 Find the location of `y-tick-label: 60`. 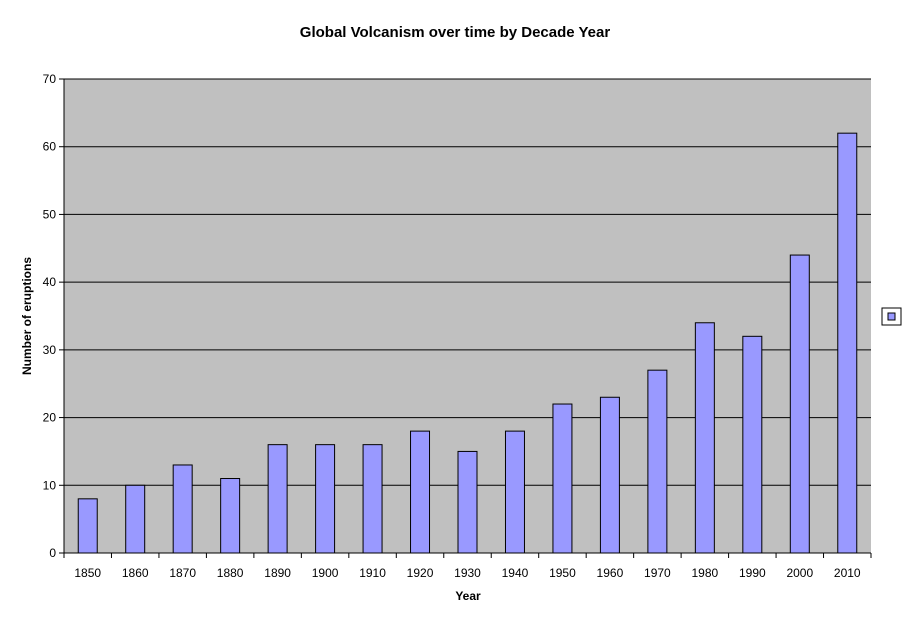

y-tick-label: 60 is located at coordinates (50, 147).